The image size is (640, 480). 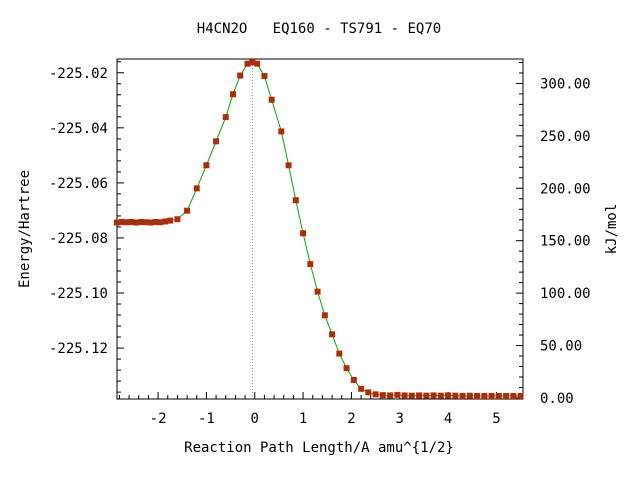 What do you see at coordinates (78, 74) in the screenshot?
I see `y-tick-label: -225.02` at bounding box center [78, 74].